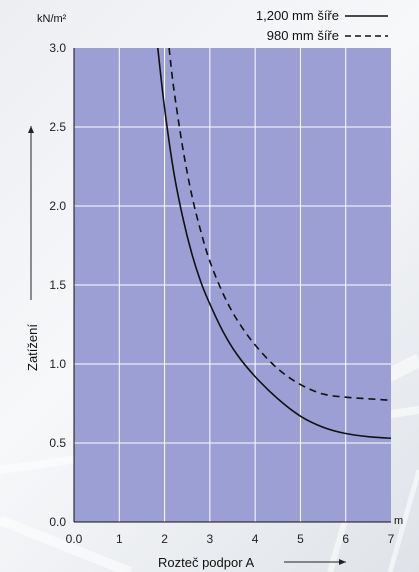 The image size is (419, 572). What do you see at coordinates (297, 15) in the screenshot?
I see `legend-label-1200: 1,200 mm šíře` at bounding box center [297, 15].